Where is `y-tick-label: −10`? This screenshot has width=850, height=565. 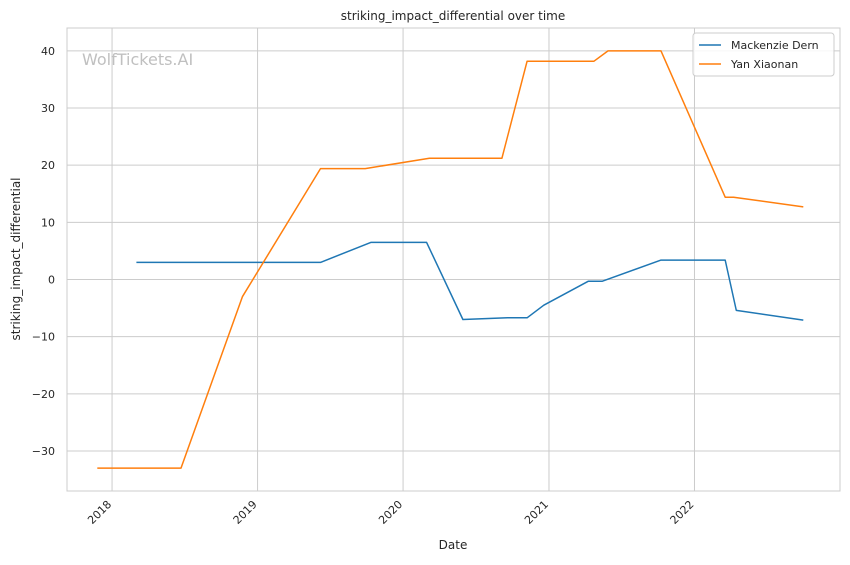 y-tick-label: −10 is located at coordinates (43, 337).